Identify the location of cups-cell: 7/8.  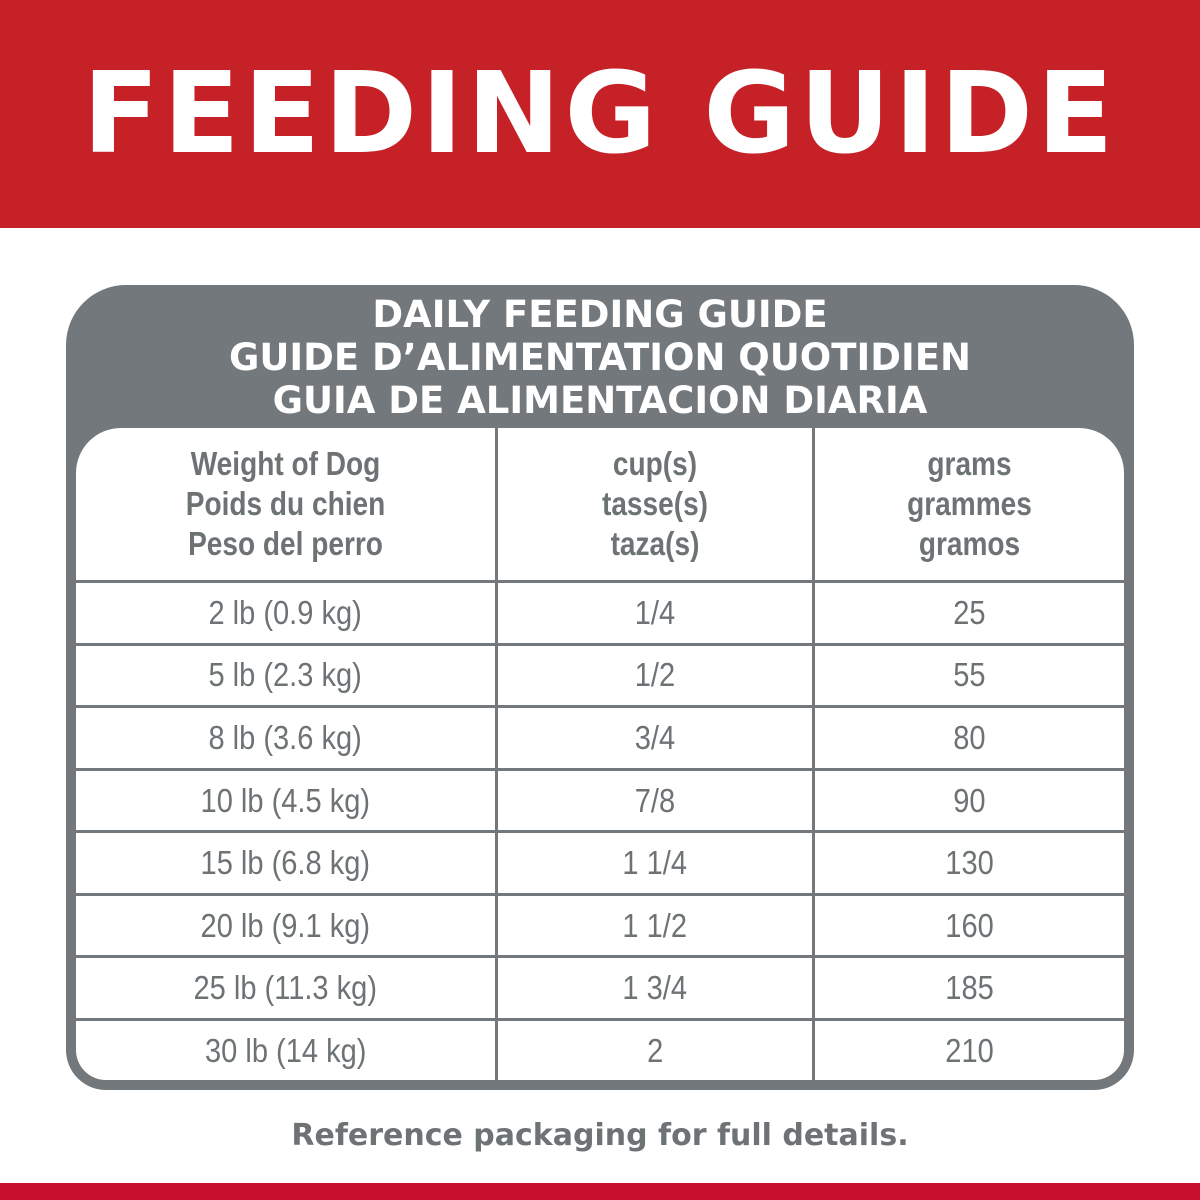
(655, 800).